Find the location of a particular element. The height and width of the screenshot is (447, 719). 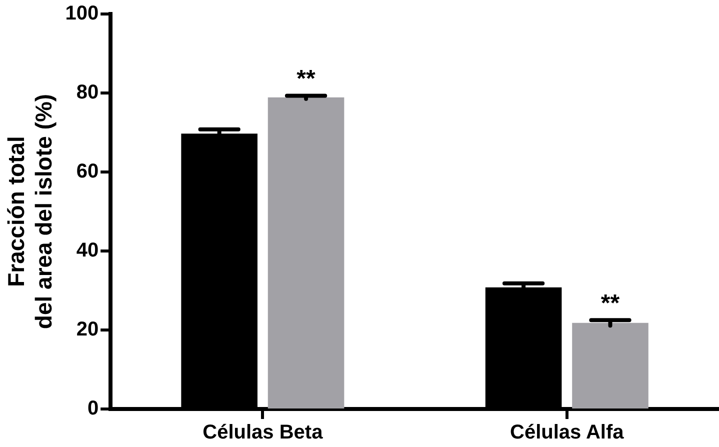

y-axis-title: Fracción total del area del islote (%) is located at coordinates (30, 212).